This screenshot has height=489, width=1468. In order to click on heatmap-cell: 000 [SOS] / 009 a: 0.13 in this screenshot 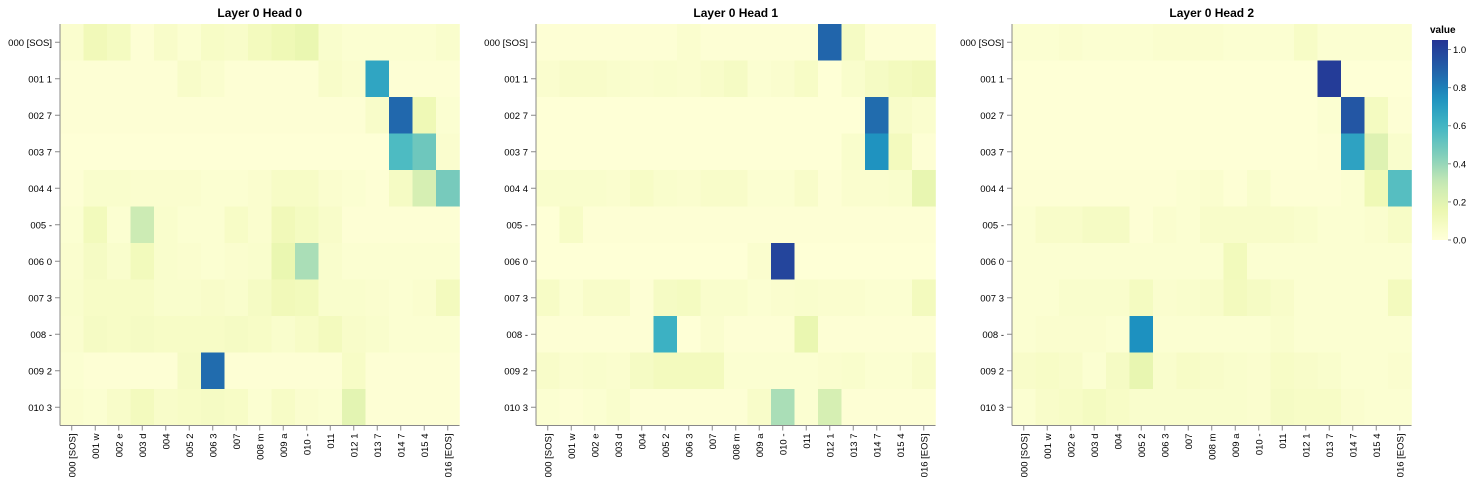, I will do `click(283, 42)`.